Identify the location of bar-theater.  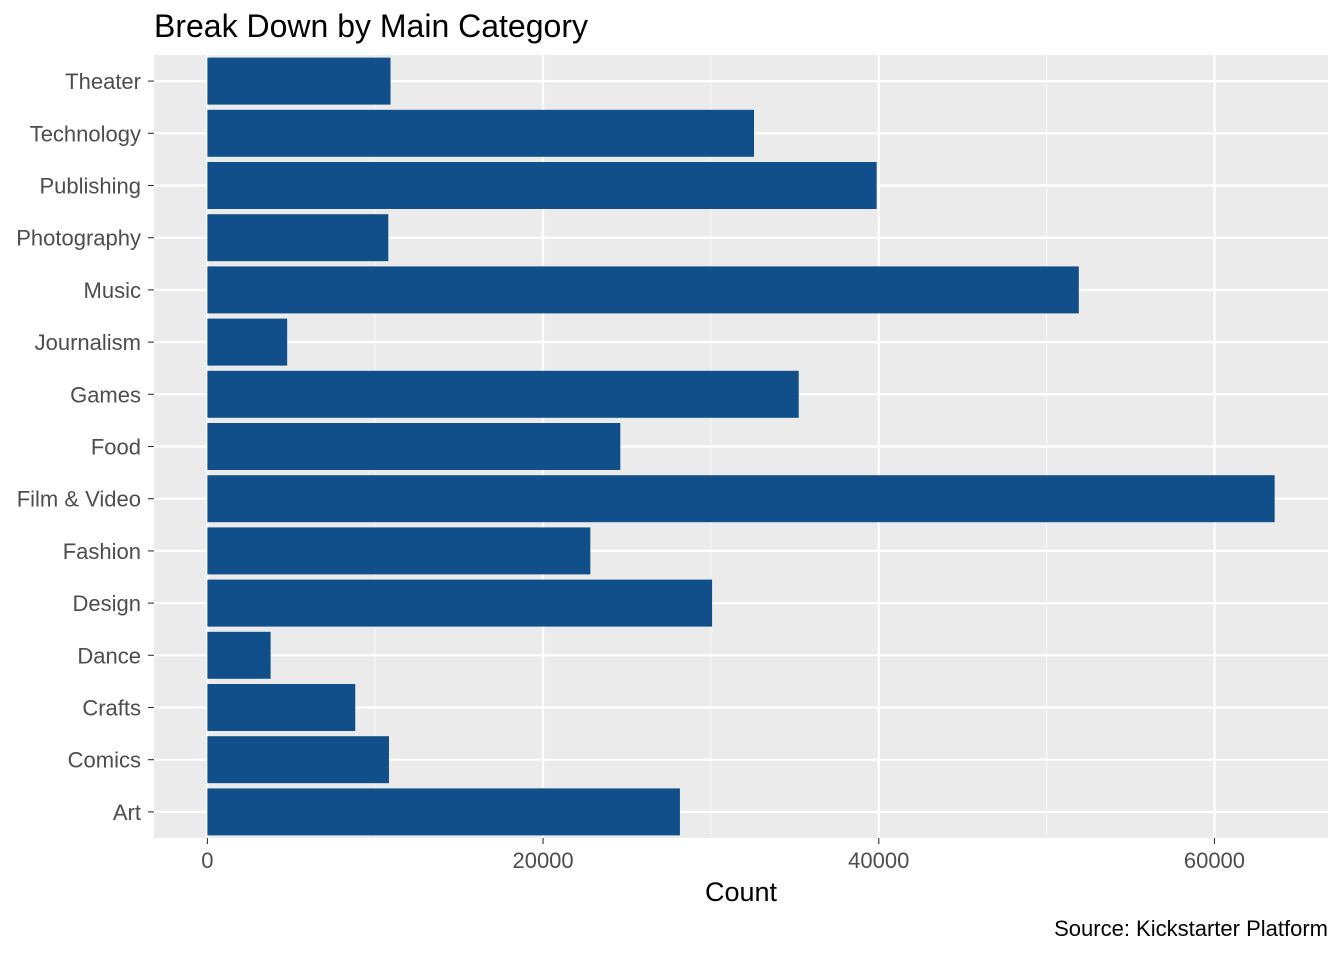
(299, 81).